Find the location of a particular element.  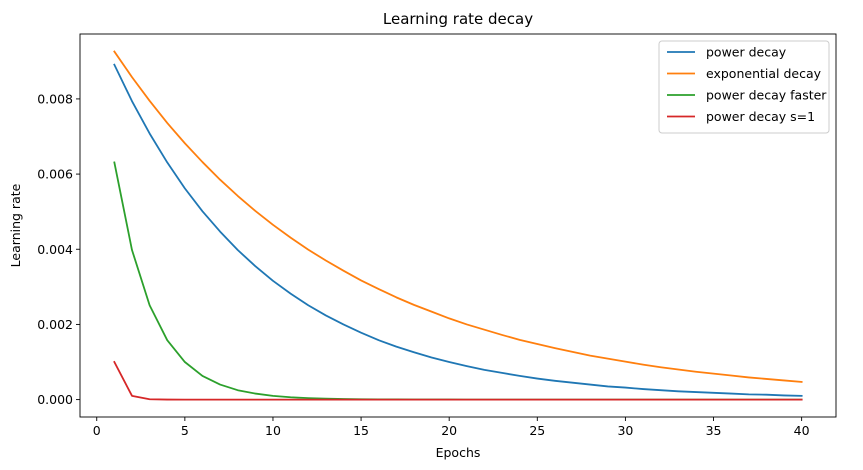

x-tick-label: 20 is located at coordinates (449, 430).